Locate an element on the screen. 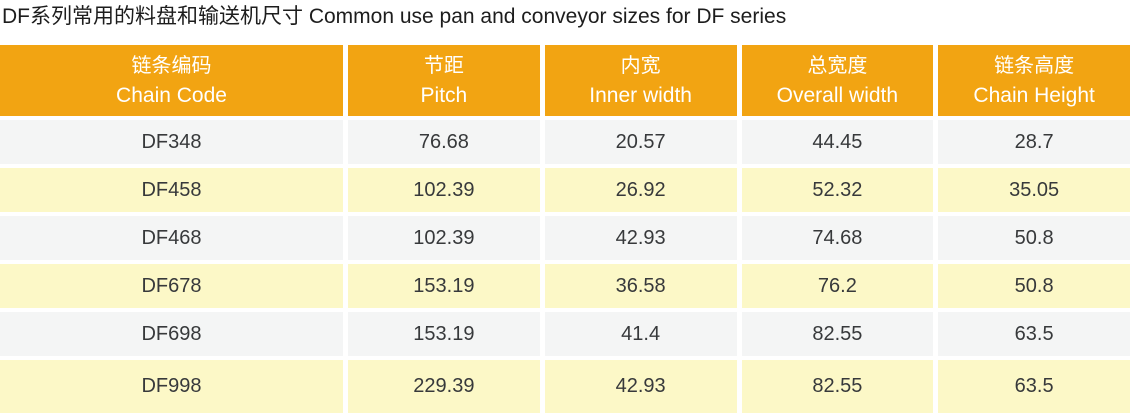  table-cell-overall-width: 52.32 is located at coordinates (837, 190).